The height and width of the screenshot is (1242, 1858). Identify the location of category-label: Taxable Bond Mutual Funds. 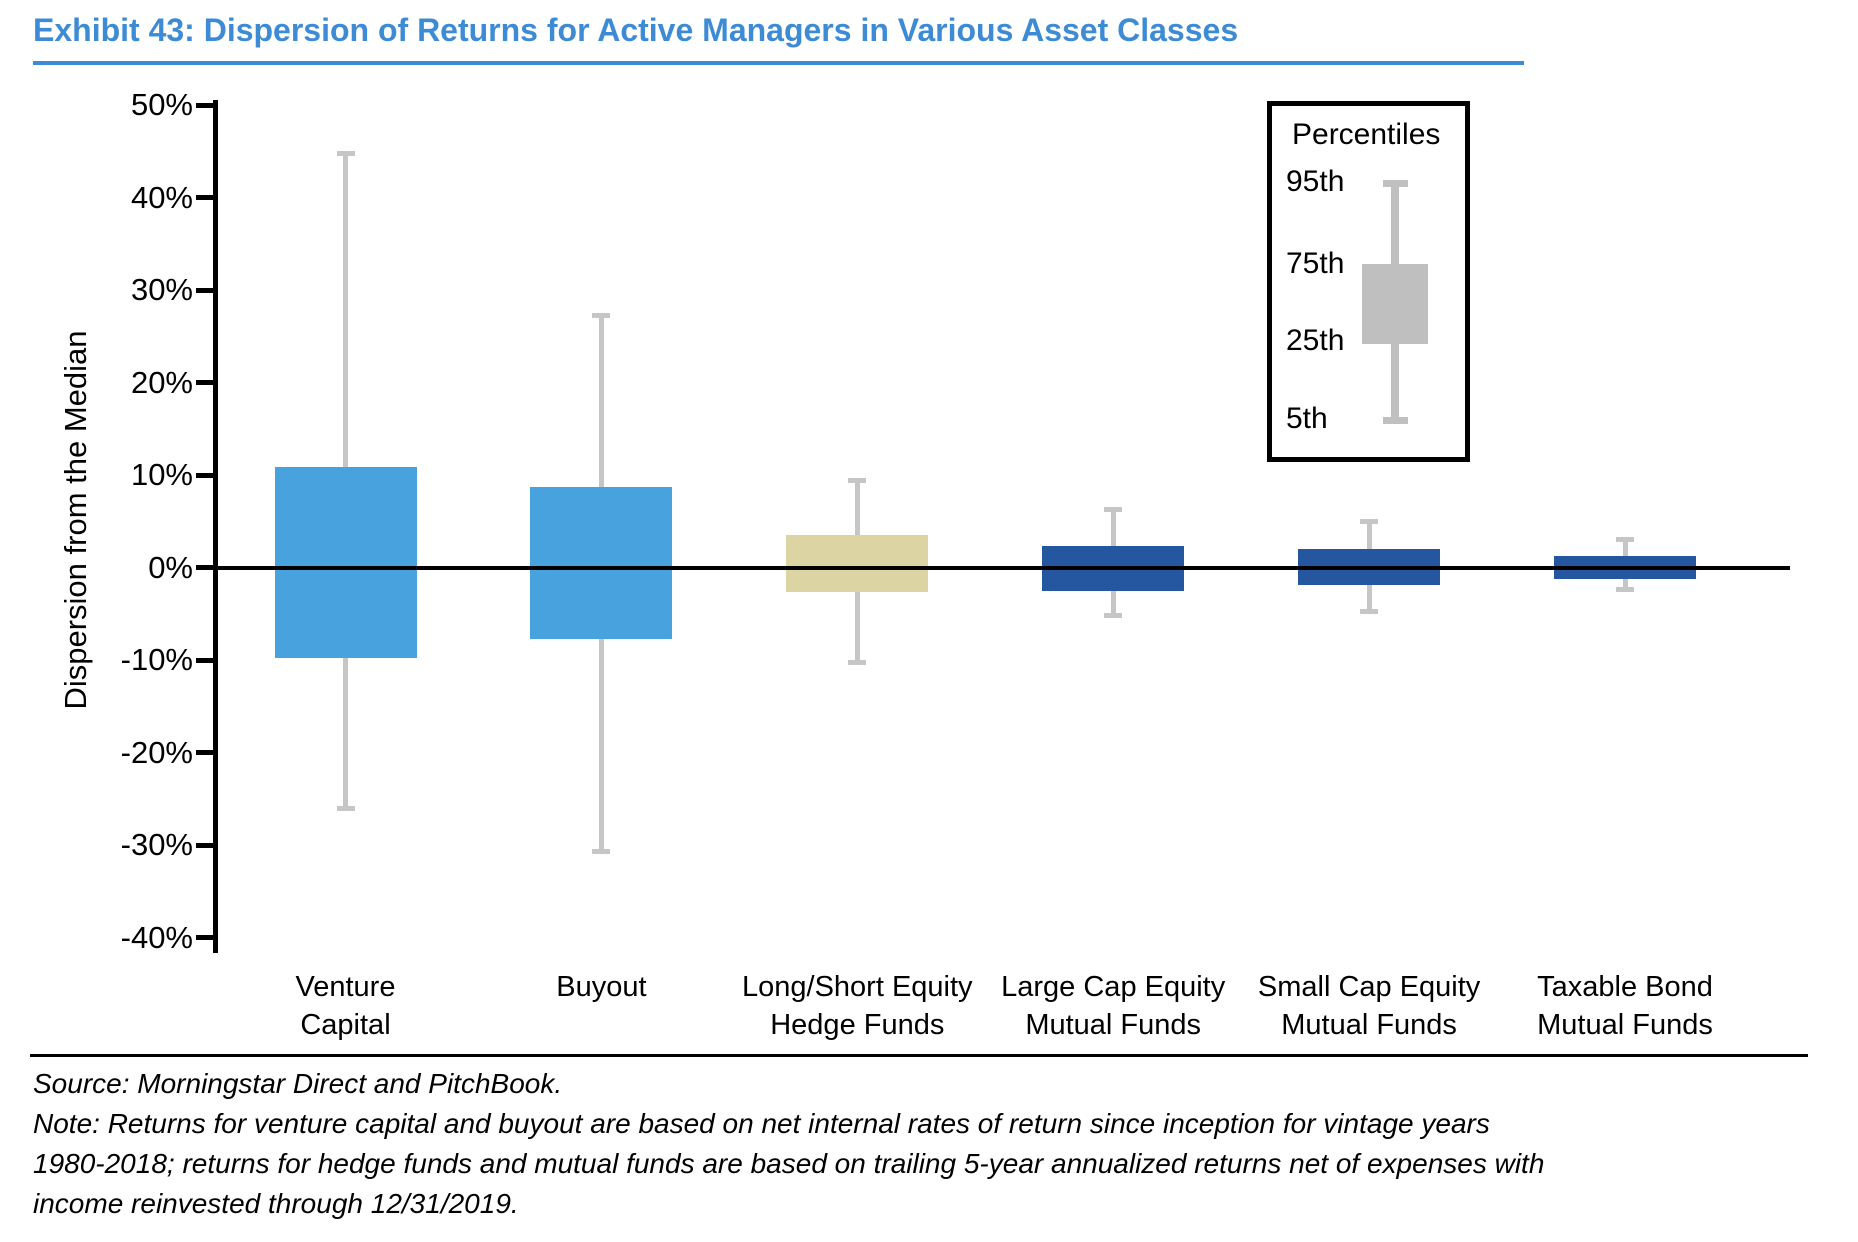
(1625, 1006).